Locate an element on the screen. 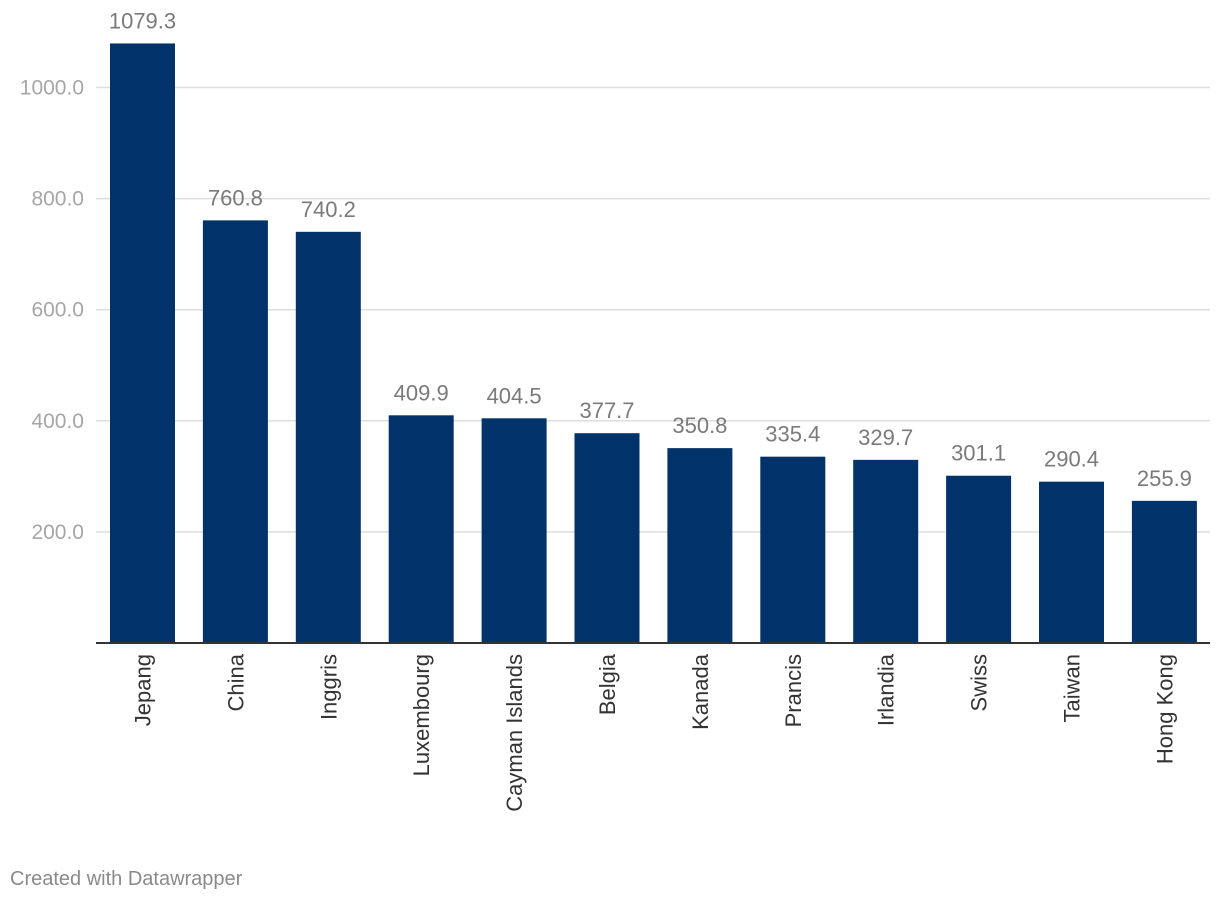 The height and width of the screenshot is (906, 1220). value-label: 255.9 is located at coordinates (1164, 478).